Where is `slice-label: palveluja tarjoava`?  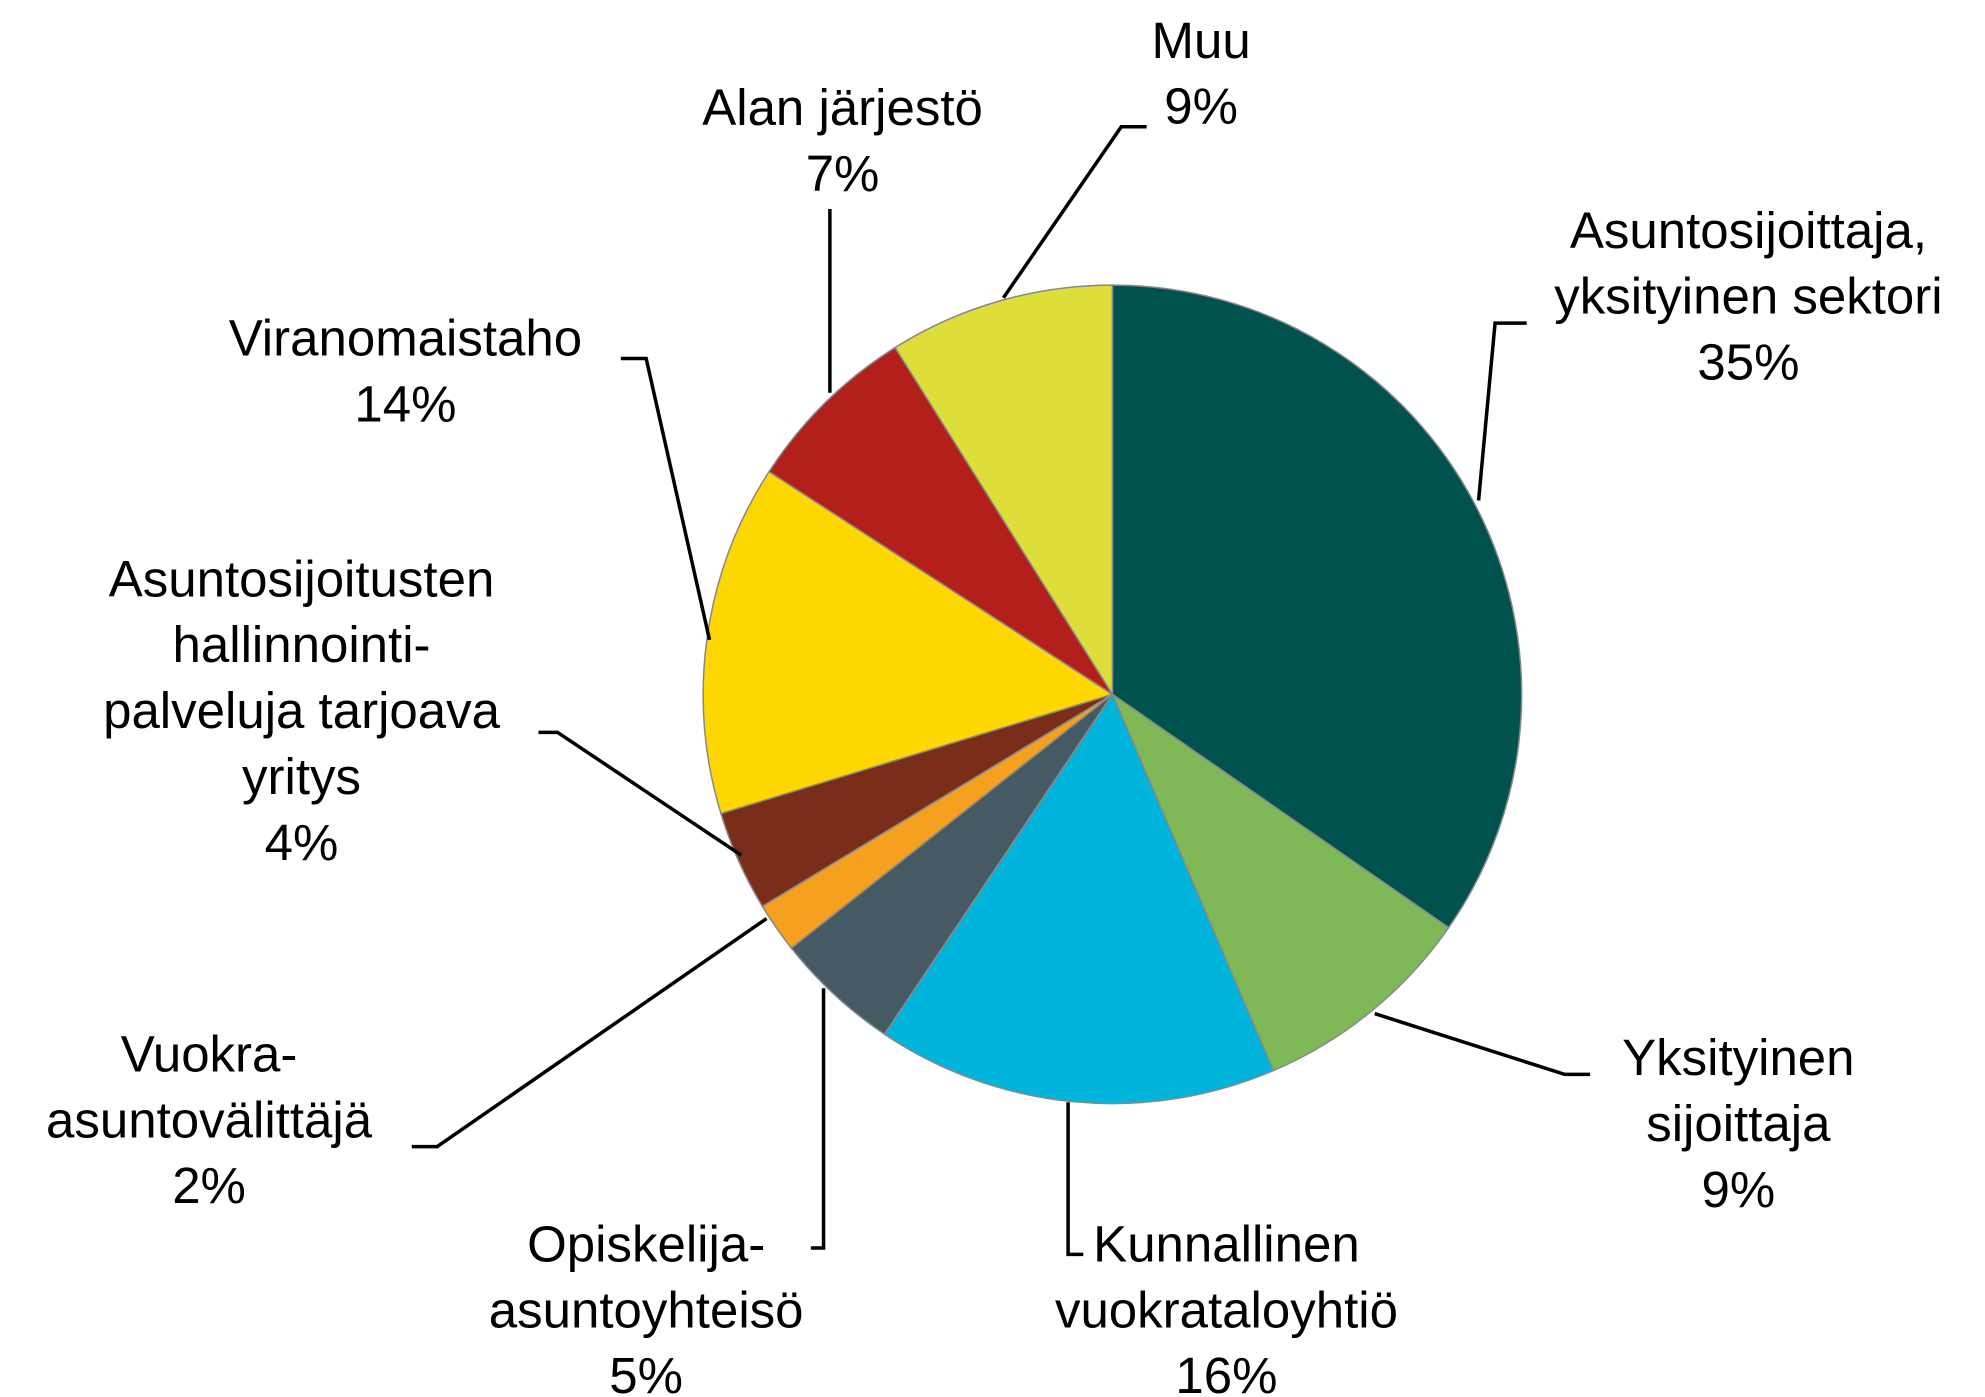 slice-label: palveluja tarjoava is located at coordinates (302, 710).